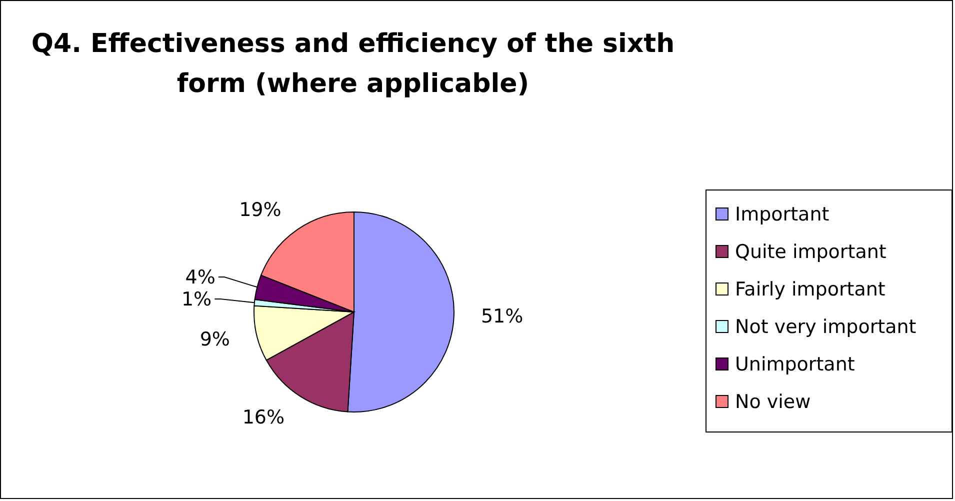  I want to click on data-label: 51%, so click(502, 317).